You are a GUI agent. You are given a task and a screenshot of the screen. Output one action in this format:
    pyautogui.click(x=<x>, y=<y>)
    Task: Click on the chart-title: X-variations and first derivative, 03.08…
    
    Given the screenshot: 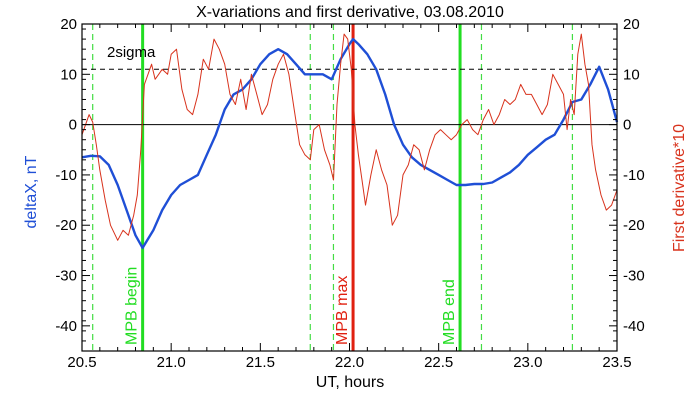 What is the action you would take?
    pyautogui.click(x=350, y=12)
    